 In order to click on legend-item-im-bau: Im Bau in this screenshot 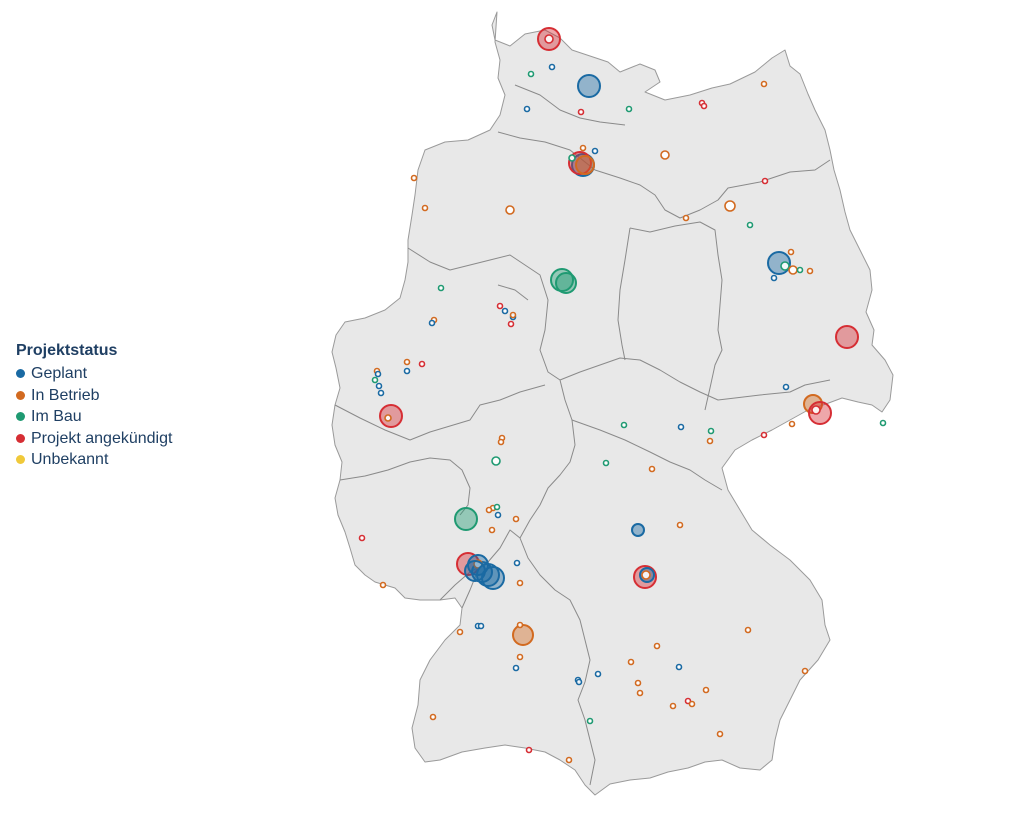, I will do `click(94, 417)`.